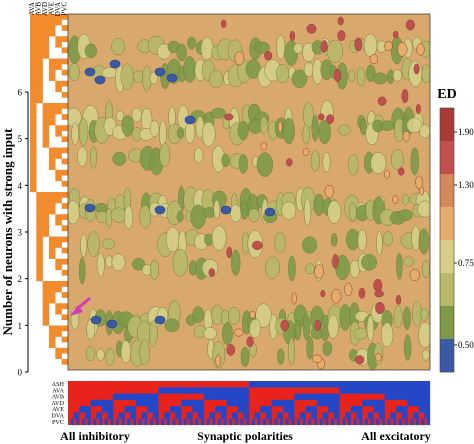 Image resolution: width=474 pixels, height=444 pixels. What do you see at coordinates (80, 306) in the screenshot?
I see `arrow-marker` at bounding box center [80, 306].